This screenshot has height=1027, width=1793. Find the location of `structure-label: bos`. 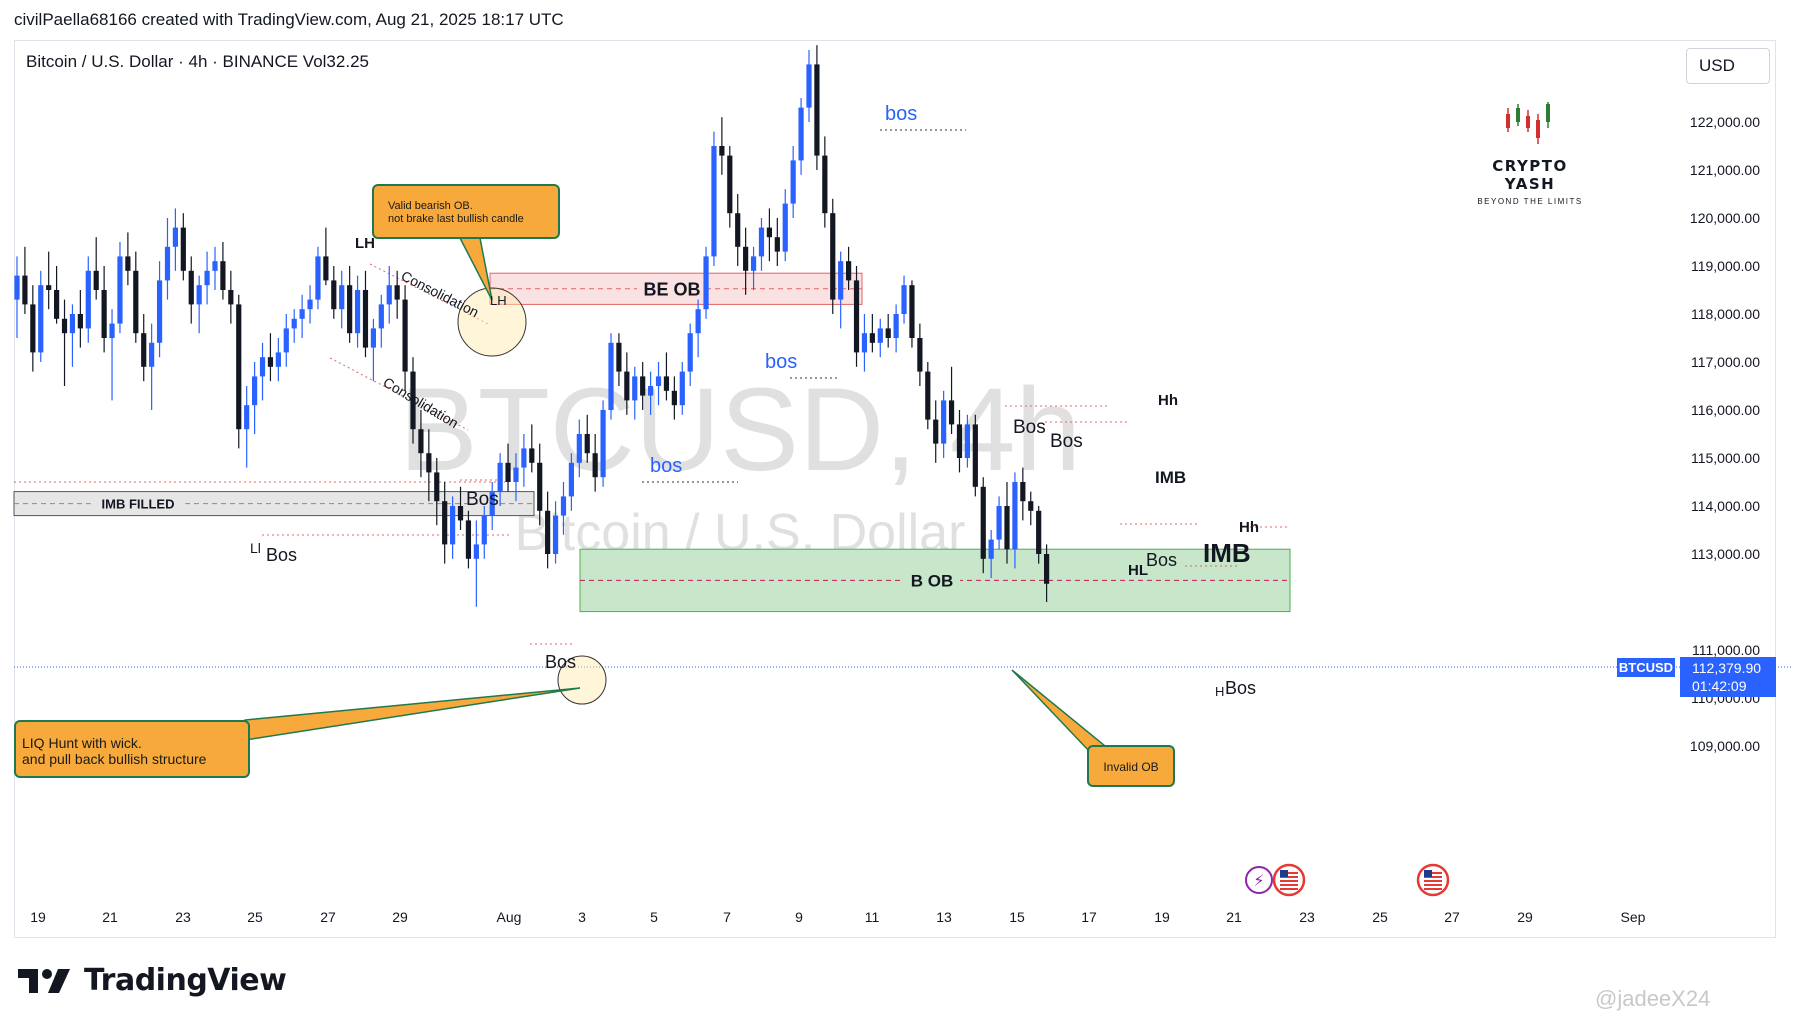

structure-label: bos is located at coordinates (666, 466).